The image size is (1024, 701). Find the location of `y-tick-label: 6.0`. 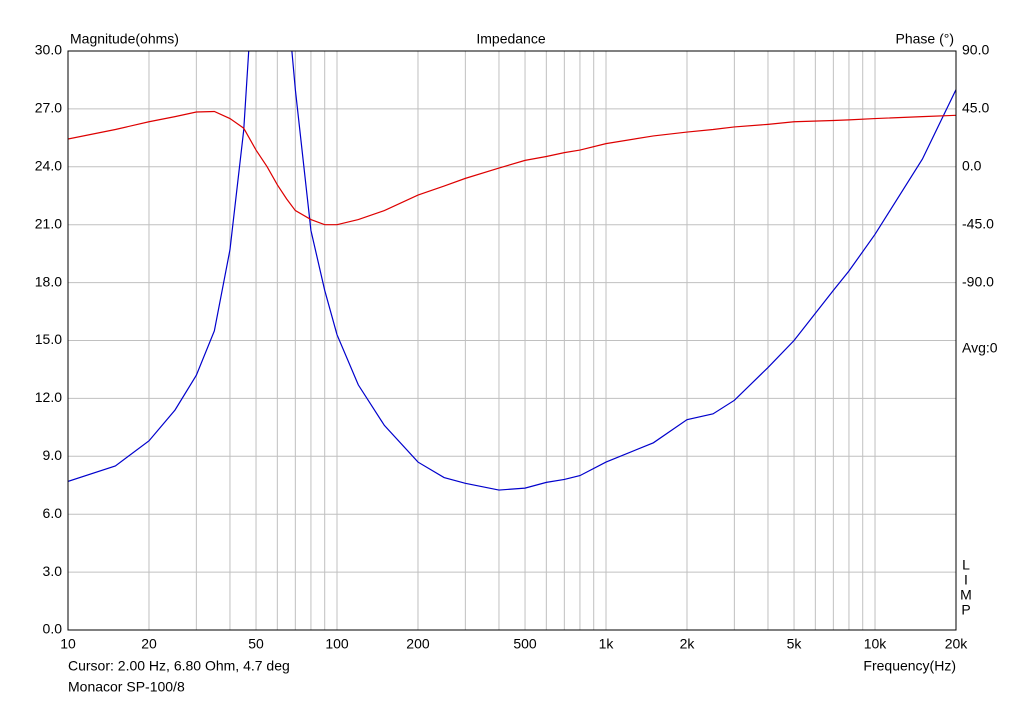

y-tick-label: 6.0 is located at coordinates (53, 513).